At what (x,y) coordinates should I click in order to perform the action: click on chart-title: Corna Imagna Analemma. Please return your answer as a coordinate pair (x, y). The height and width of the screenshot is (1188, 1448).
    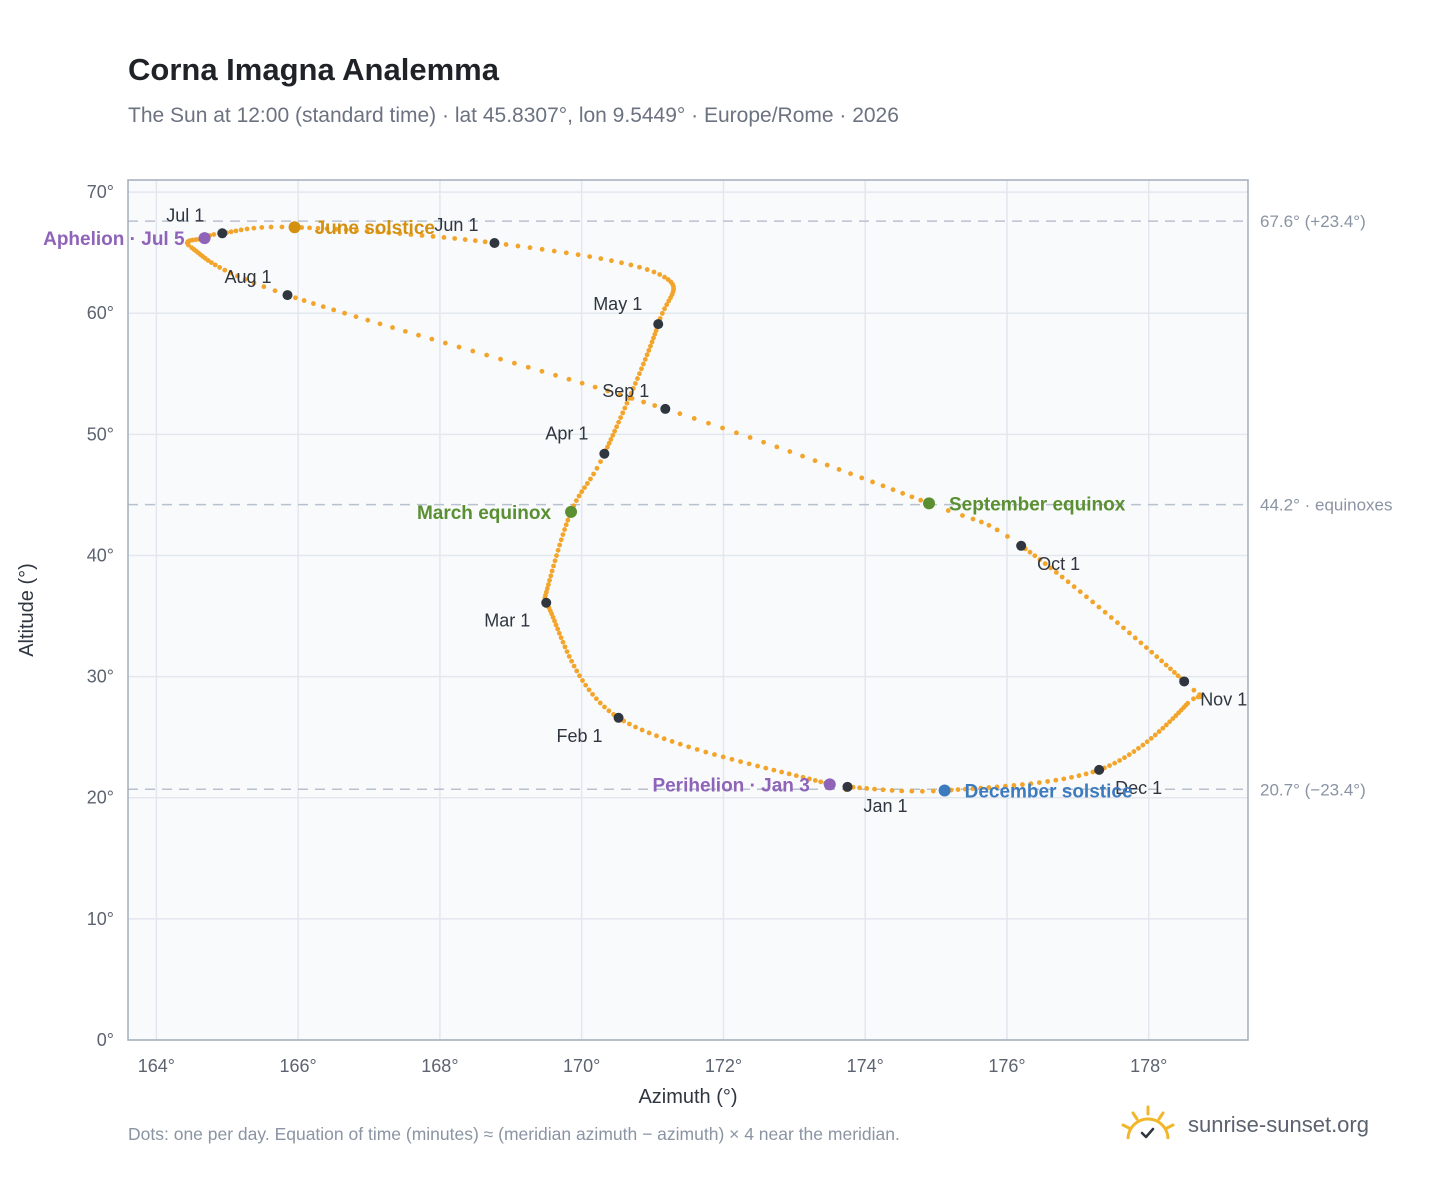
    Looking at the image, I should click on (313, 69).